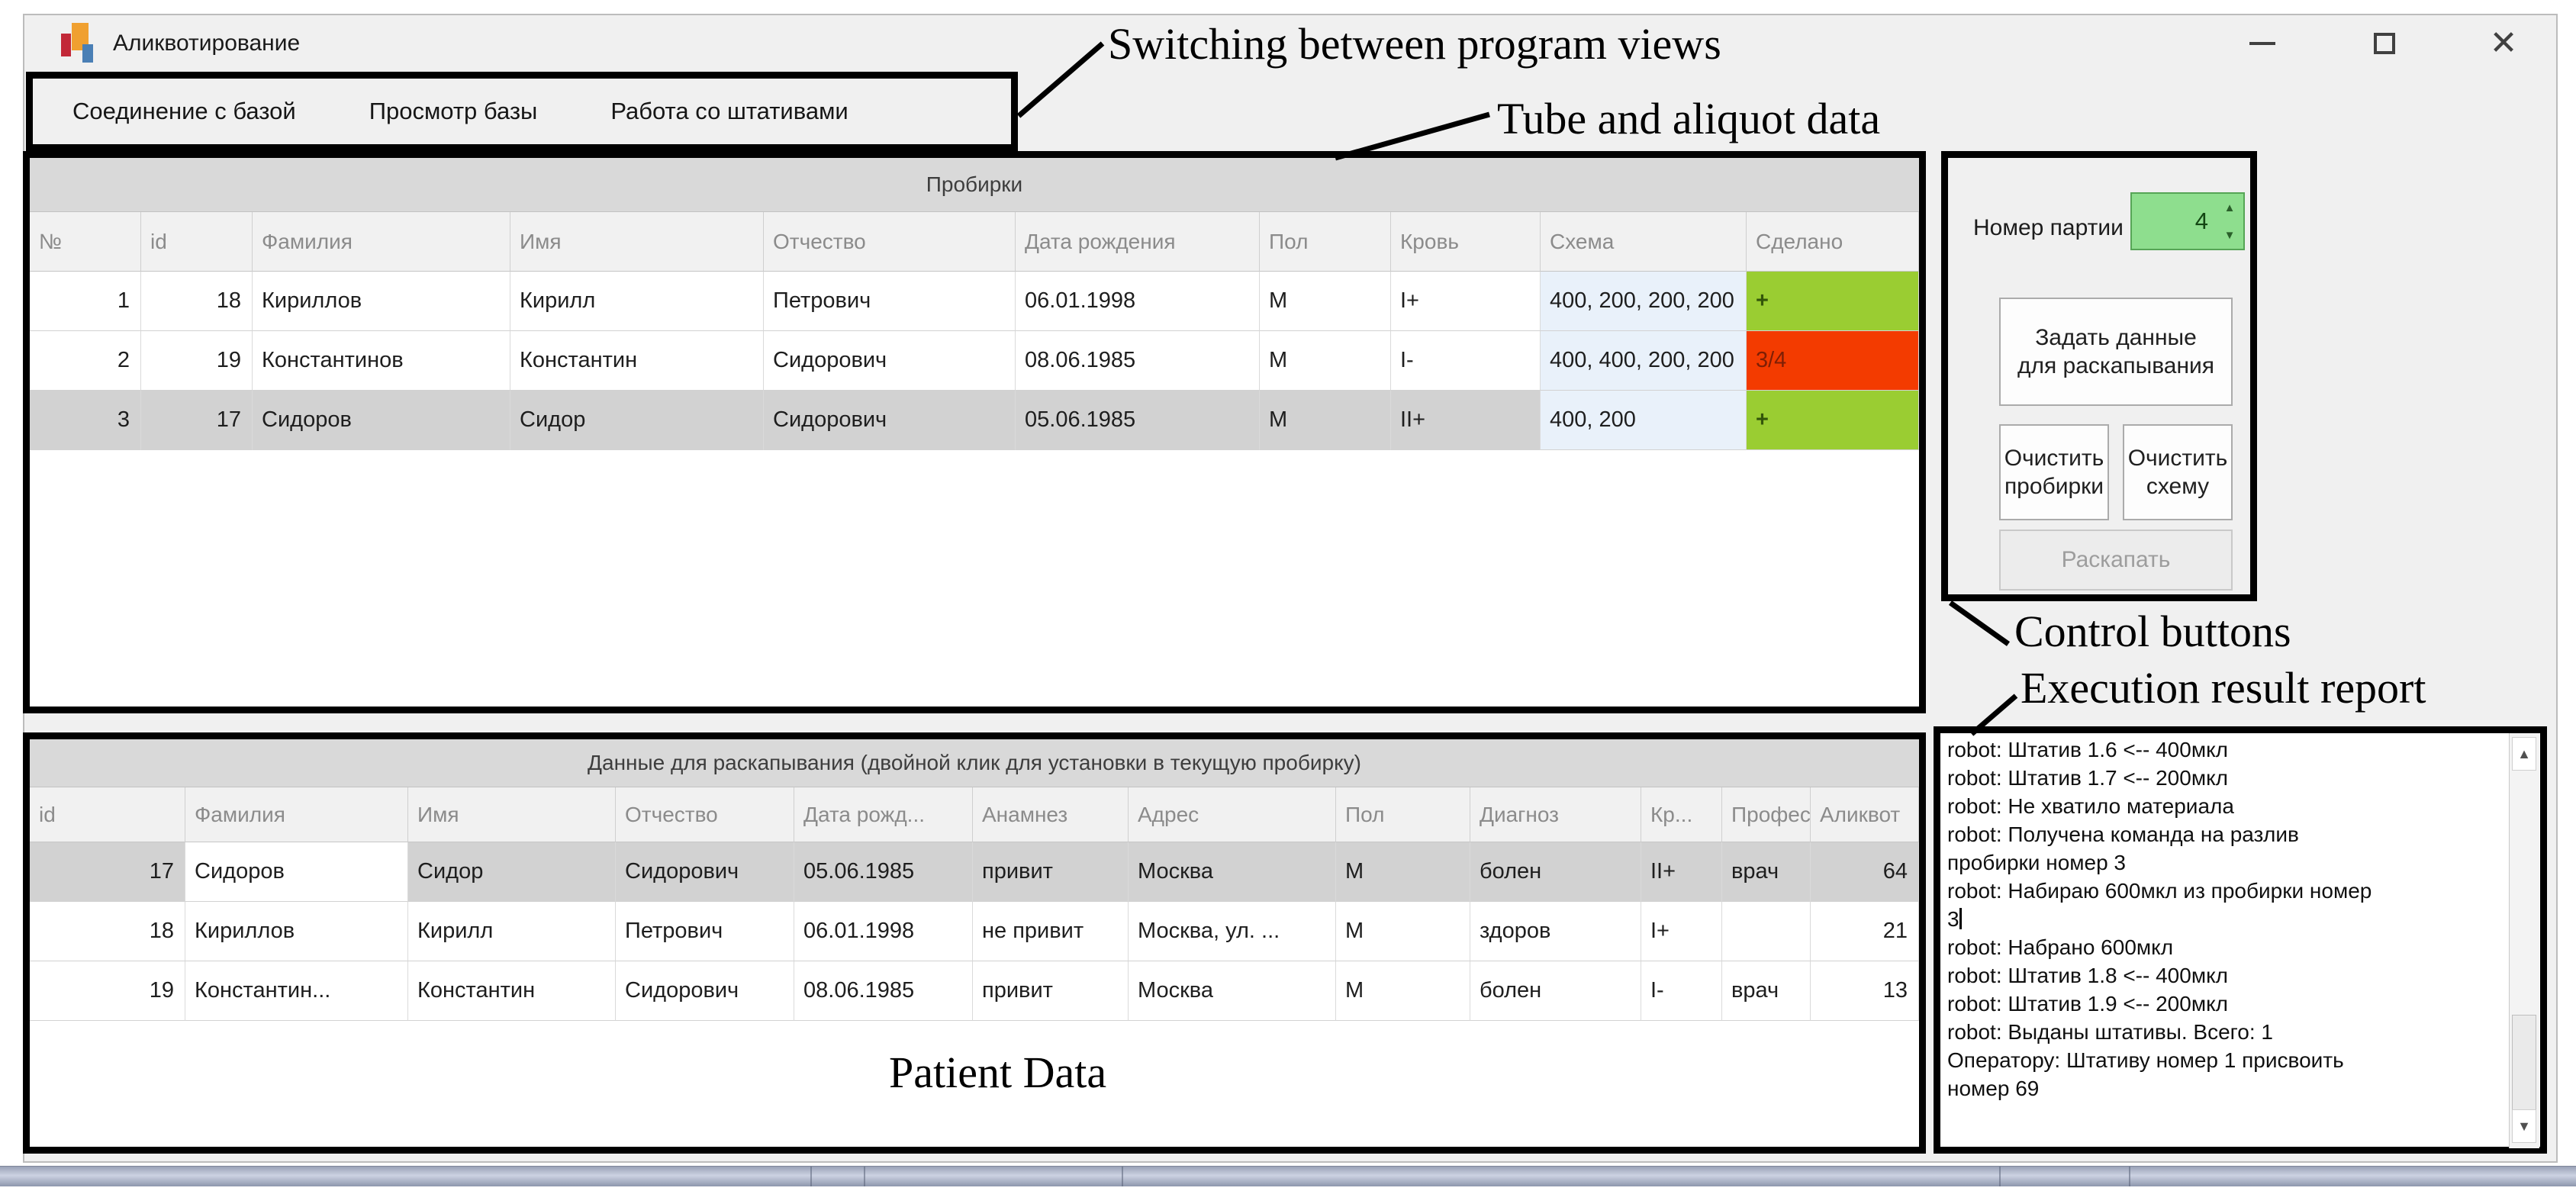 Image resolution: width=2576 pixels, height=1191 pixels. What do you see at coordinates (2187, 221) in the screenshot?
I see `batch-number-stepper: 4 ▲ ▼` at bounding box center [2187, 221].